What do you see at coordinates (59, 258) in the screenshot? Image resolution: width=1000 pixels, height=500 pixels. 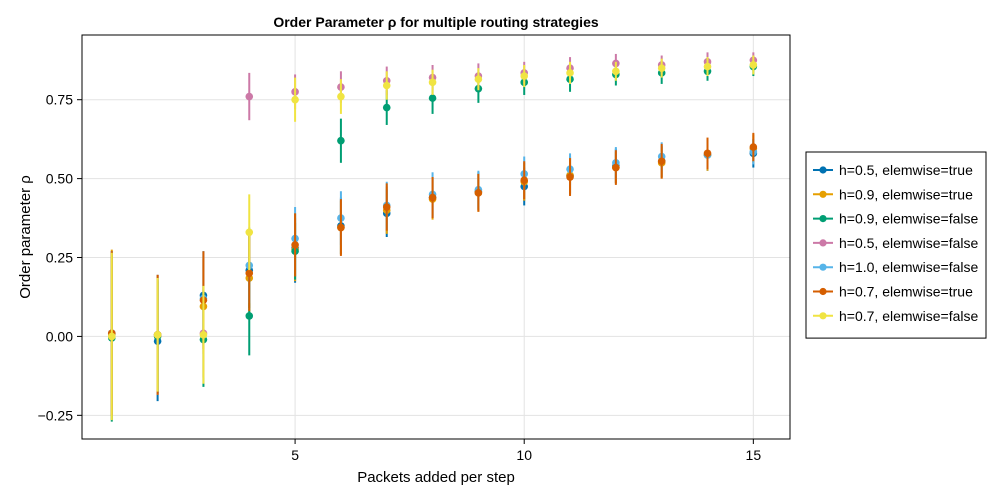 I see `y-tick-label: 0.25` at bounding box center [59, 258].